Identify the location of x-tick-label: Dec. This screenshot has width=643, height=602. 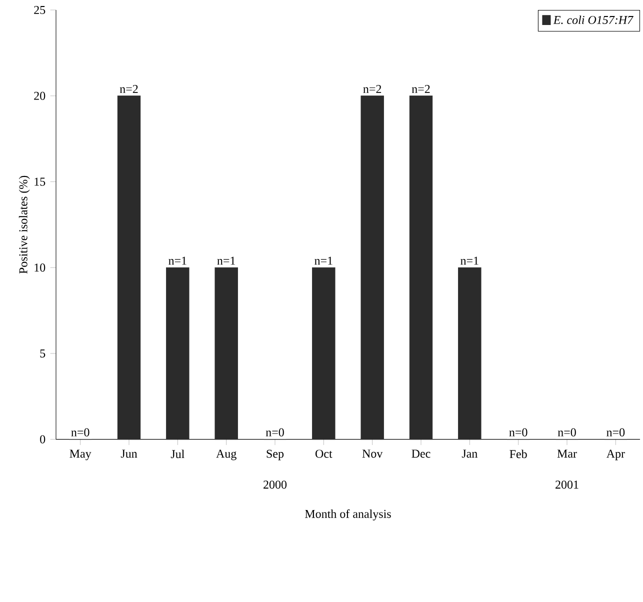
(421, 454).